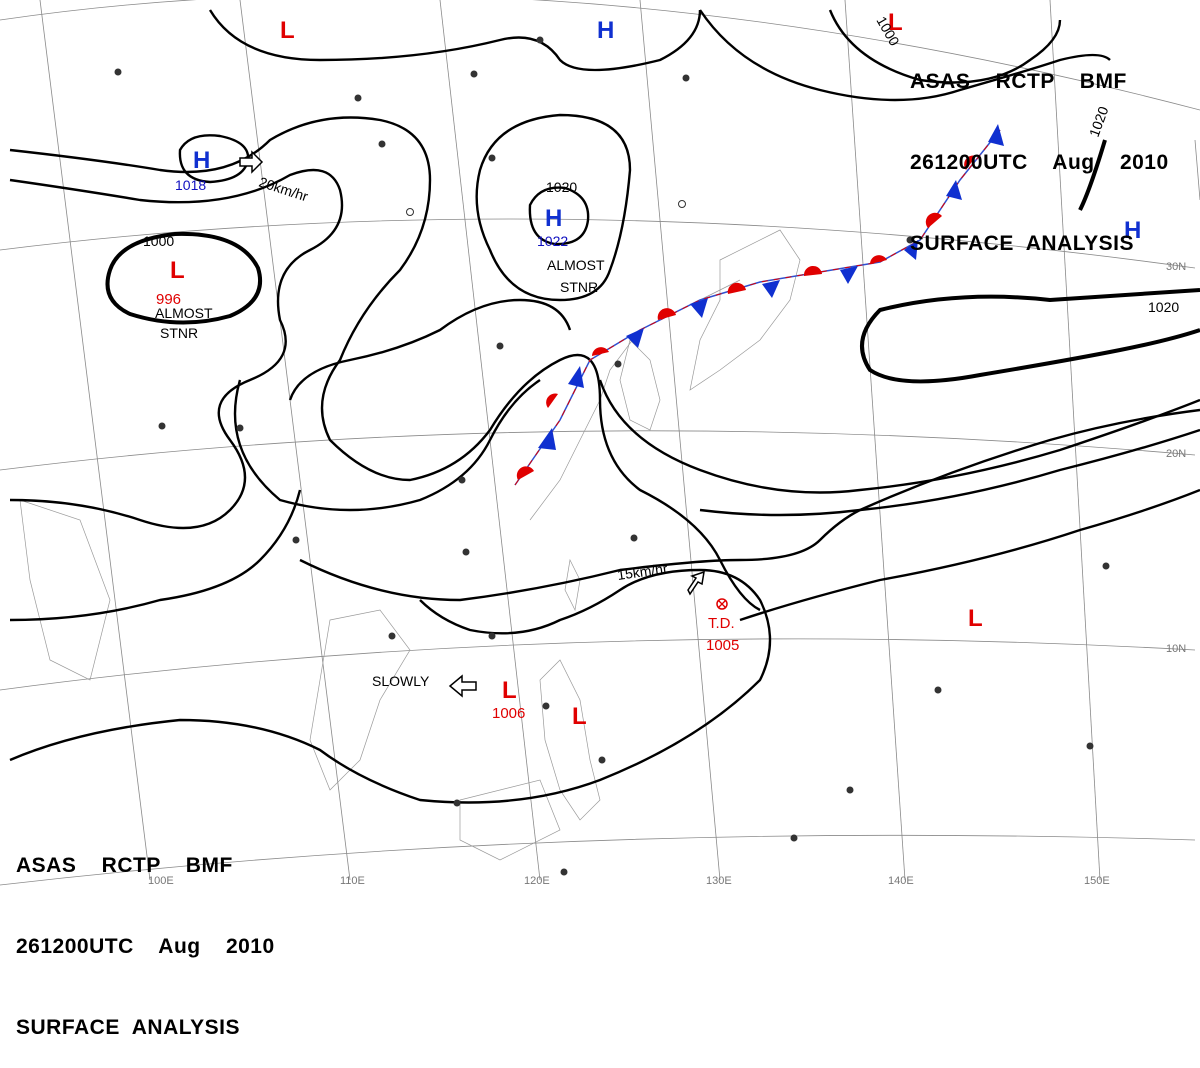 This screenshot has width=1200, height=1068. Describe the element at coordinates (719, 881) in the screenshot. I see `lon-label-130e: 130E` at that location.